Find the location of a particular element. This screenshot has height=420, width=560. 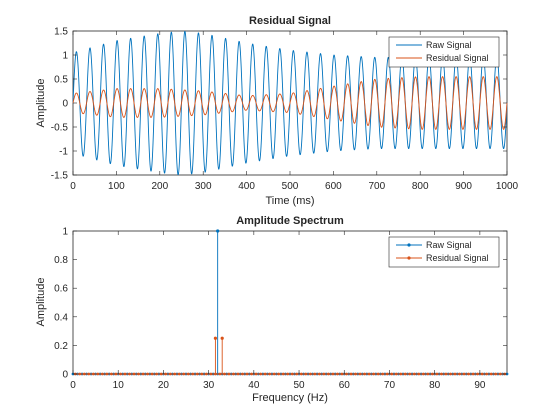

x-tick-label: 200 is located at coordinates (159, 186).